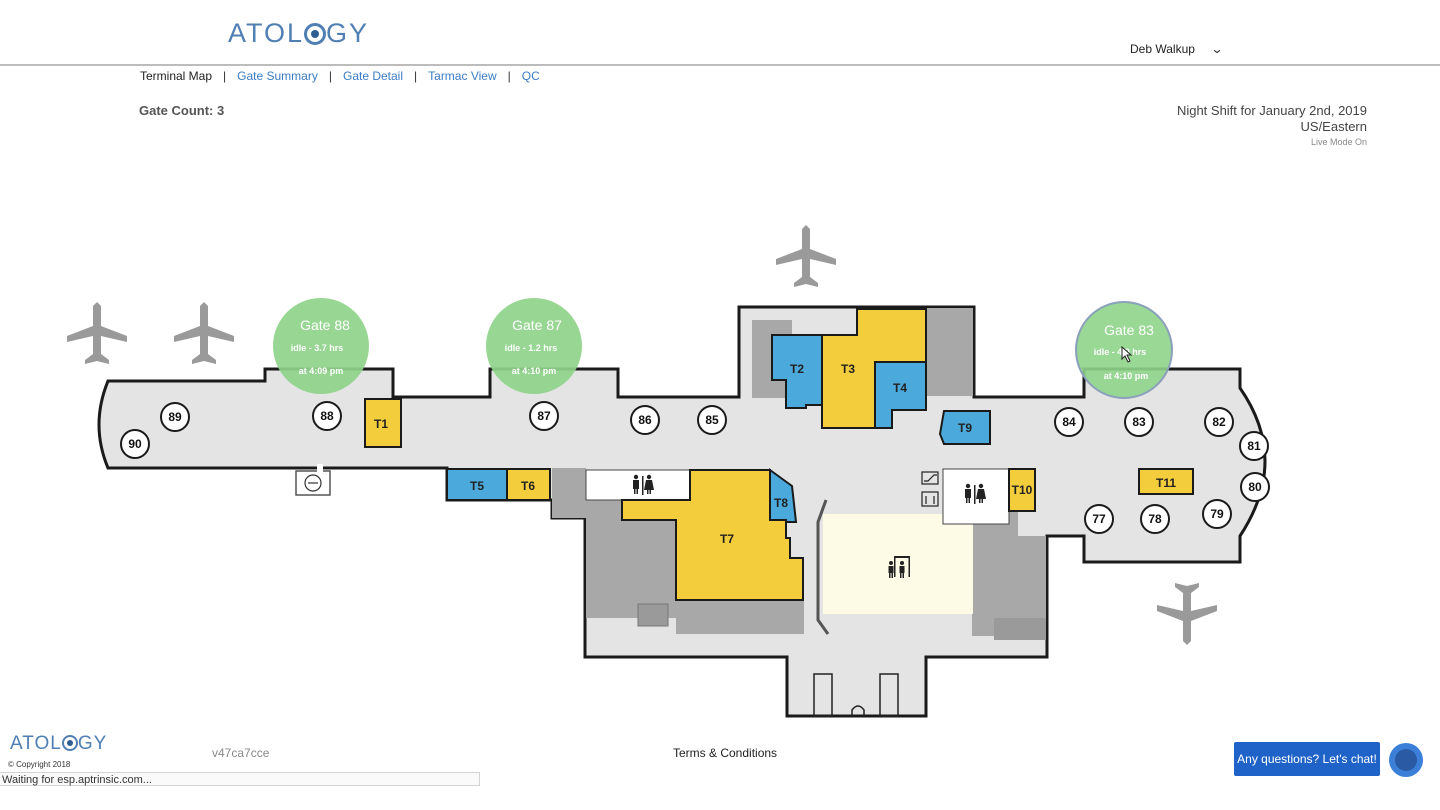 This screenshot has height=810, width=1440. I want to click on gate-label: 81, so click(1254, 446).